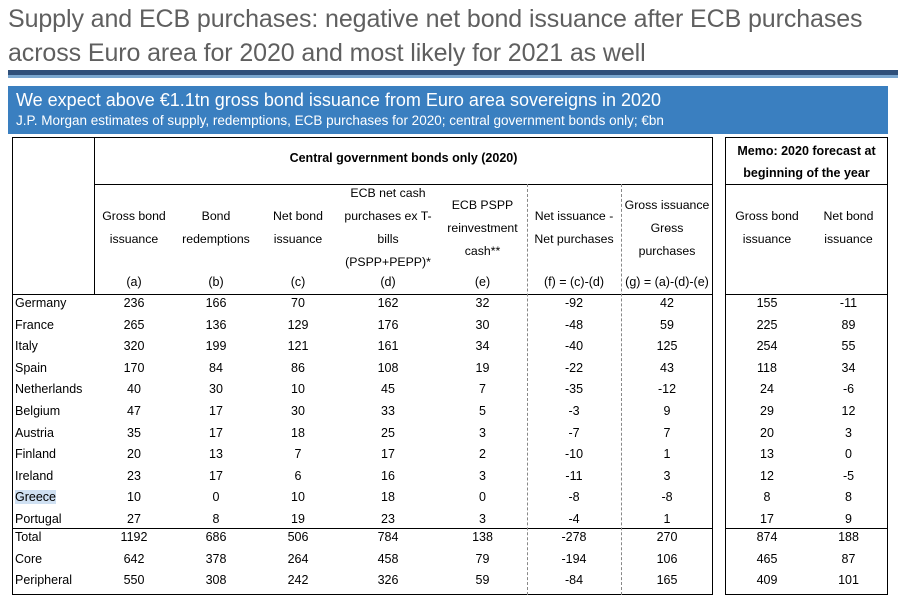 This screenshot has height=595, width=900. What do you see at coordinates (298, 216) in the screenshot?
I see `col-c-header-line1: Net bond` at bounding box center [298, 216].